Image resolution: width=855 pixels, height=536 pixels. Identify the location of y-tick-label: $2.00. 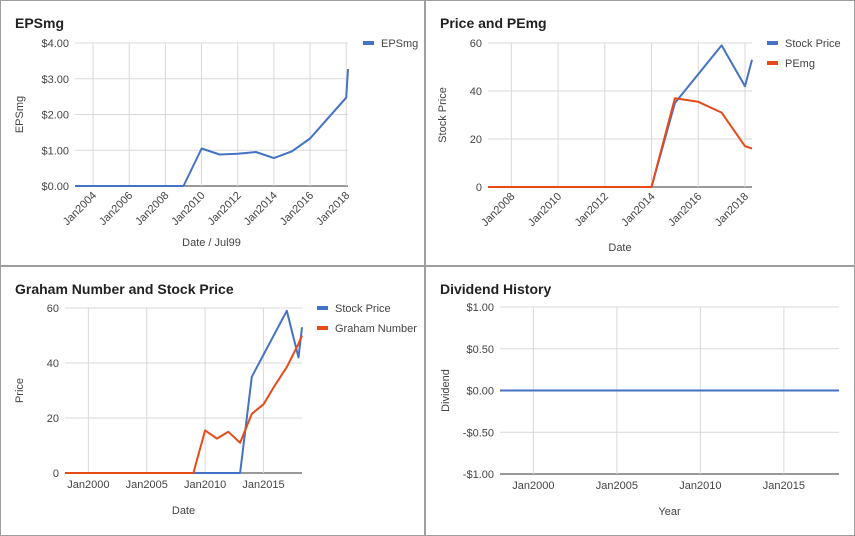
(55, 116).